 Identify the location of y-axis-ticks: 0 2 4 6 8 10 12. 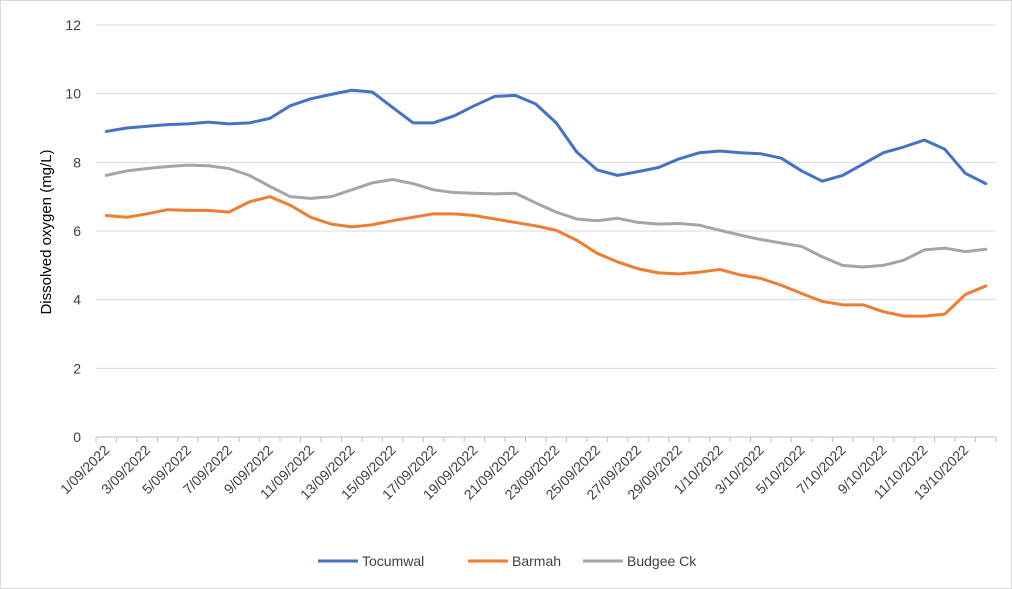
(73, 231).